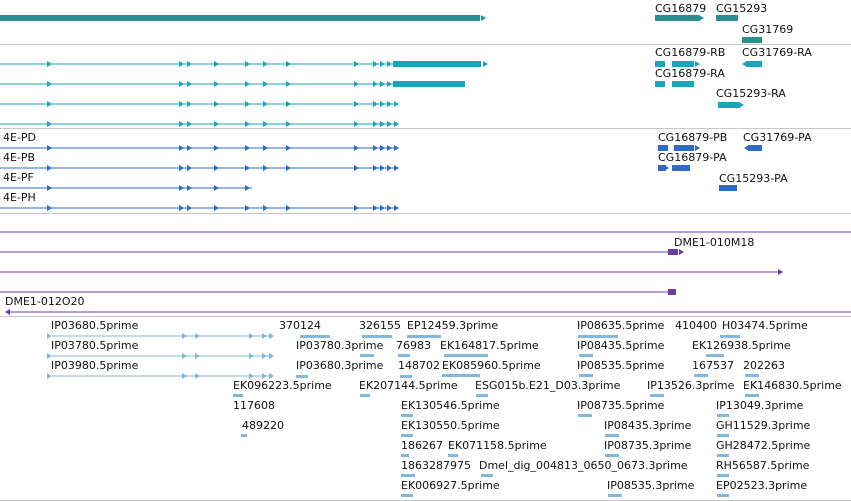  I want to click on est-label: IP03780.3prime, so click(340, 345).